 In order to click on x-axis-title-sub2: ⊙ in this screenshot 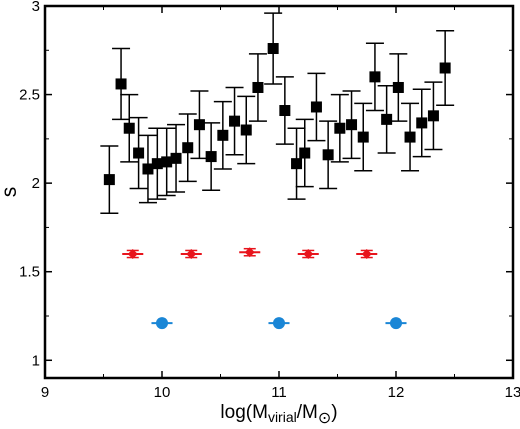, I will do `click(324, 418)`.